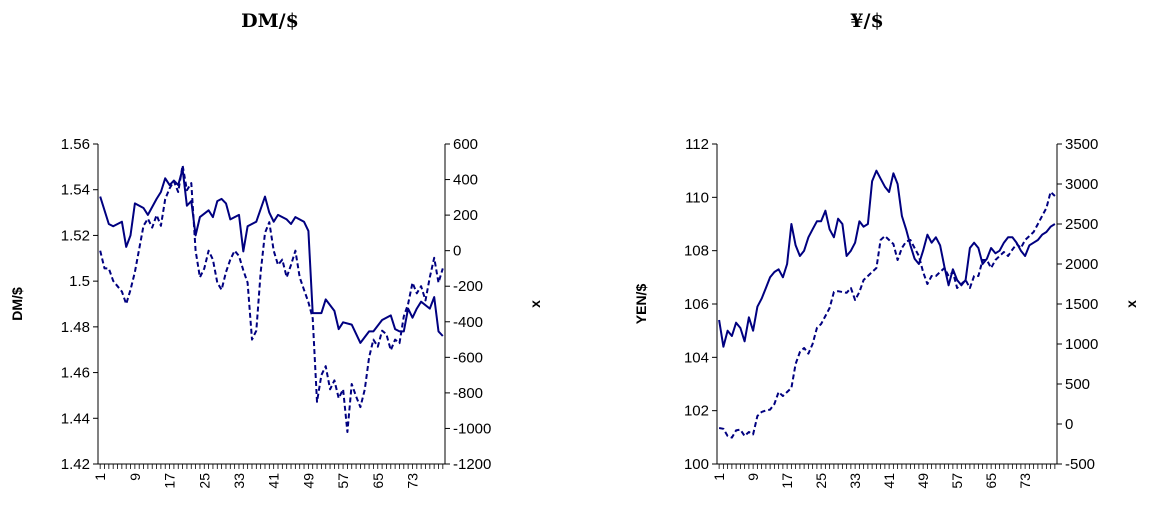 Image resolution: width=1153 pixels, height=508 pixels. I want to click on y-axis-title-dm: DM/$, so click(17, 304).